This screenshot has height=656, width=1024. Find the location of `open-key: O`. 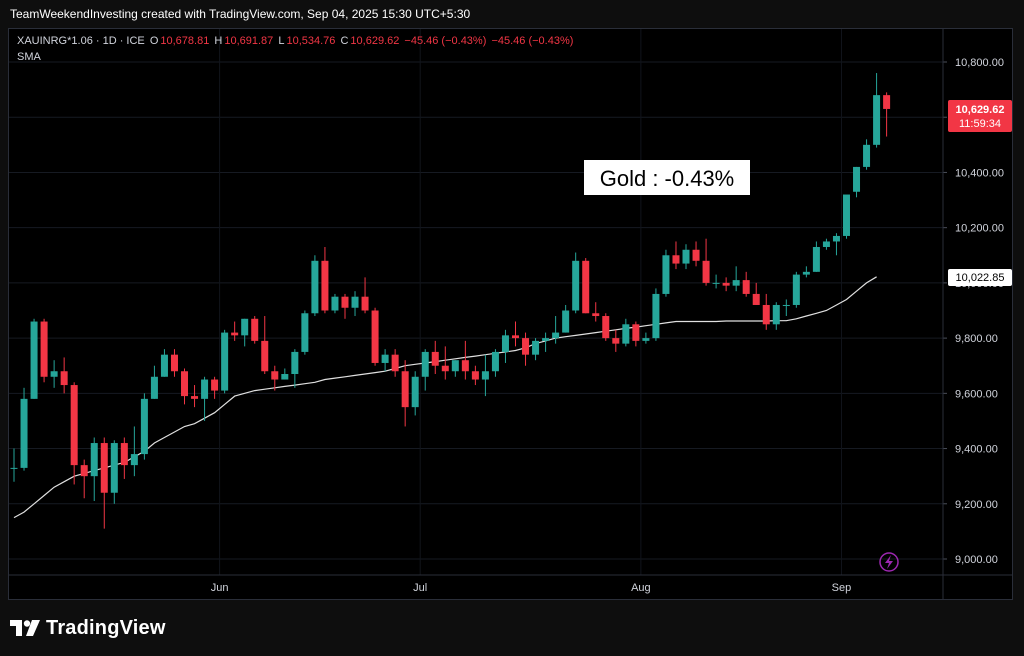

open-key: O is located at coordinates (154, 41).